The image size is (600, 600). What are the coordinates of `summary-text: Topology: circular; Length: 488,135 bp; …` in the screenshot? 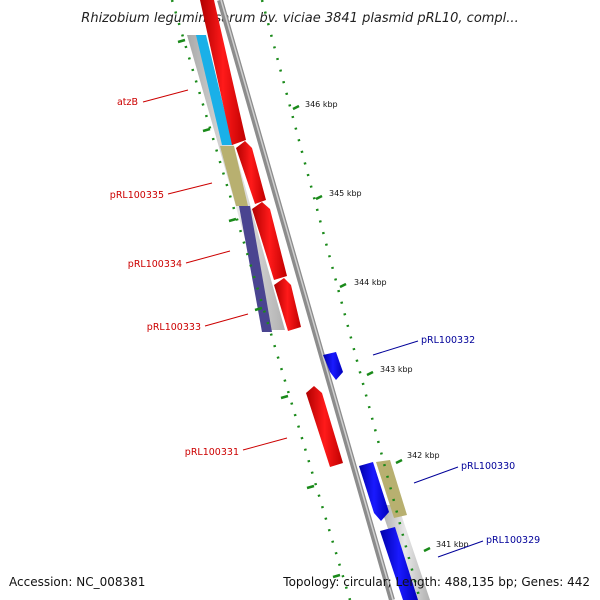 It's located at (436, 582).